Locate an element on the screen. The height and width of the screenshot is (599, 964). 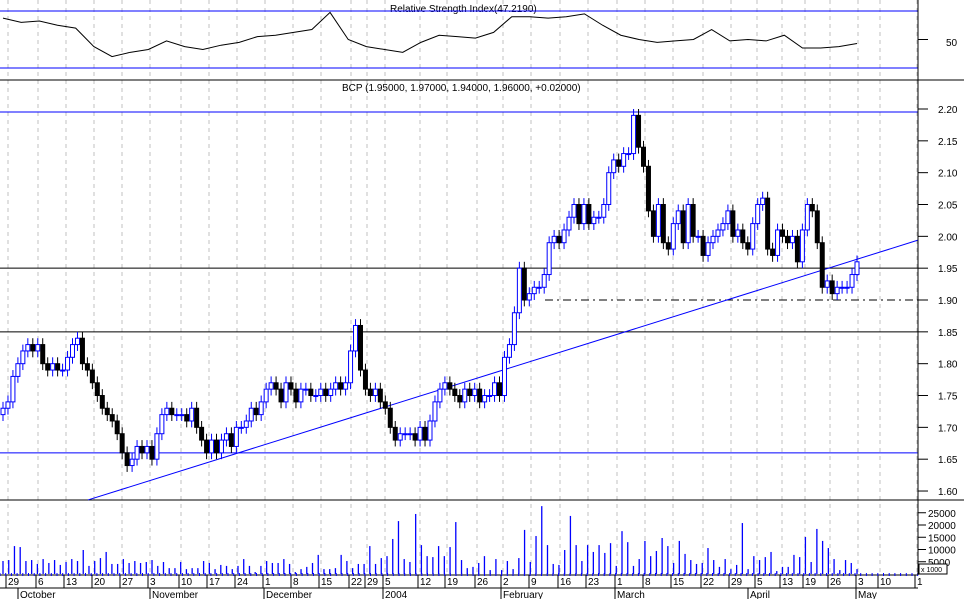
day-label: 22 is located at coordinates (357, 582).